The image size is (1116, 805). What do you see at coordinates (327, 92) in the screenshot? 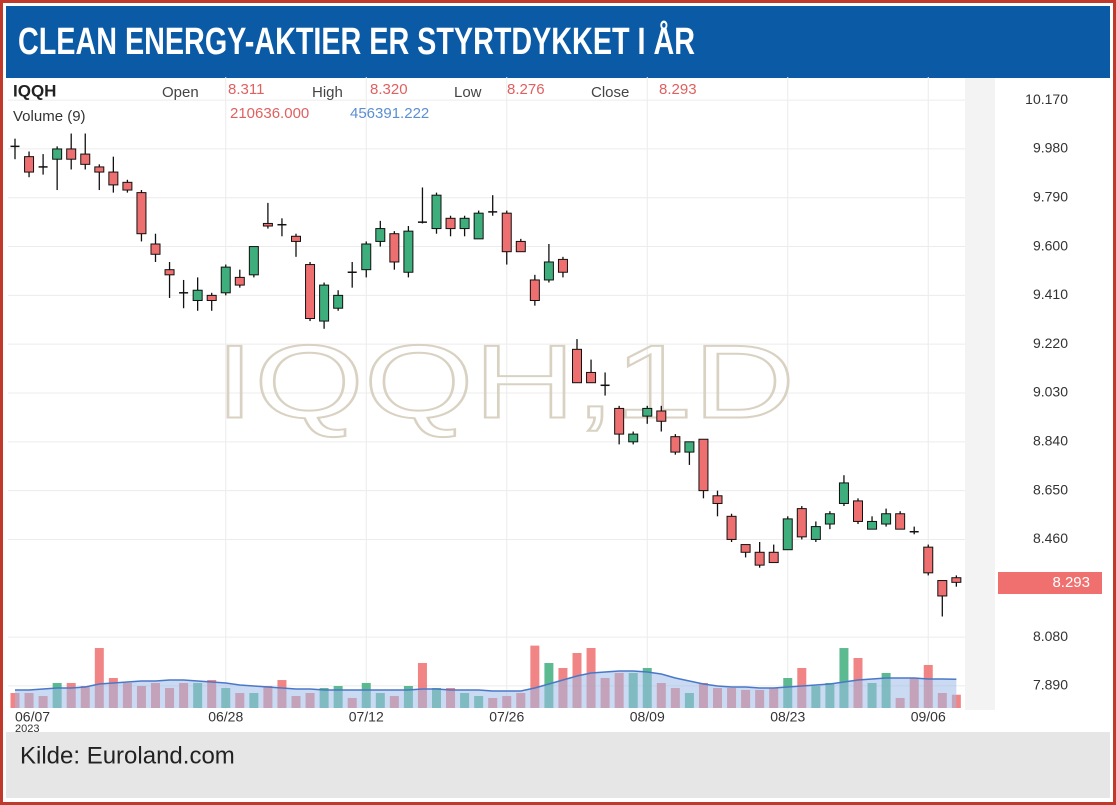
I see `header-label: High` at bounding box center [327, 92].